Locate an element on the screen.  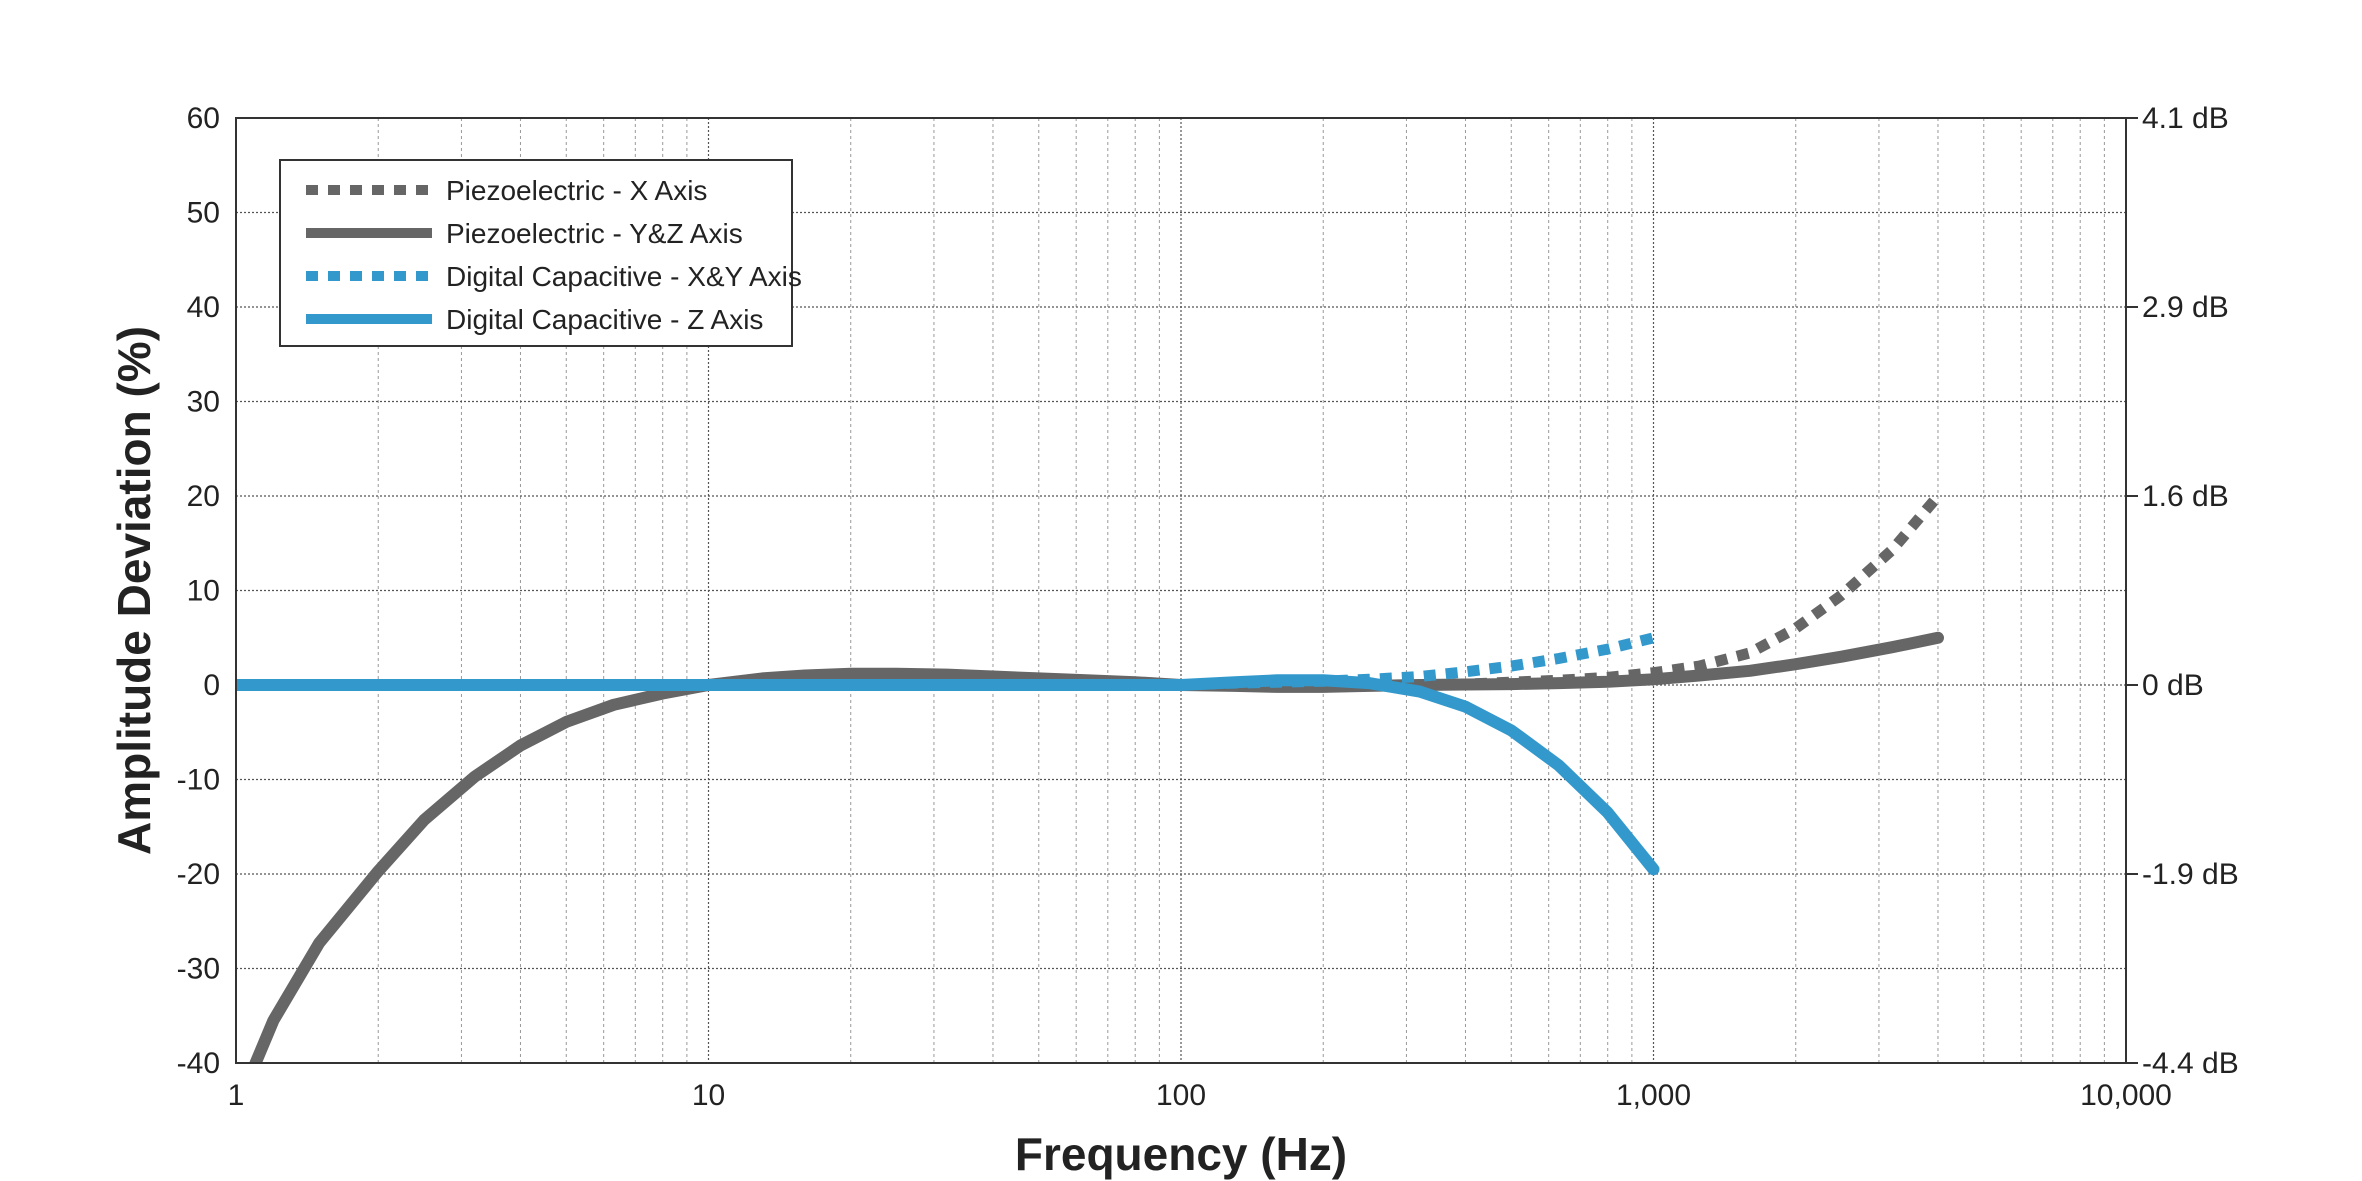
x-tick-label: 100 is located at coordinates (1181, 1095).